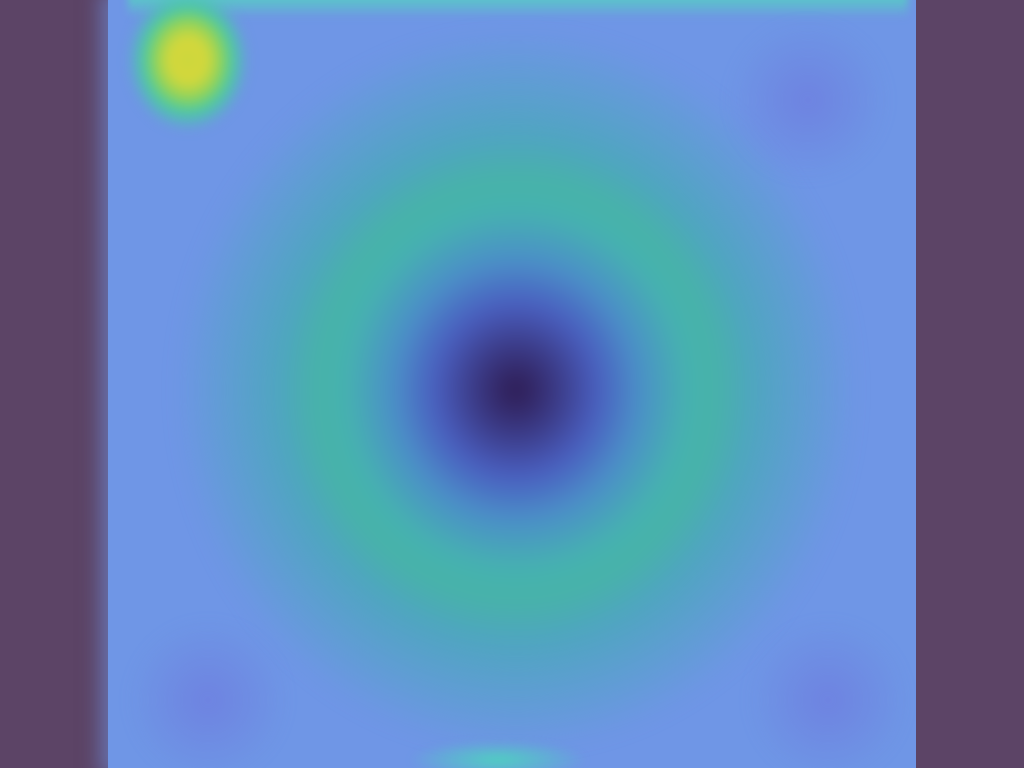  What do you see at coordinates (970, 384) in the screenshot?
I see `right-margin-band` at bounding box center [970, 384].